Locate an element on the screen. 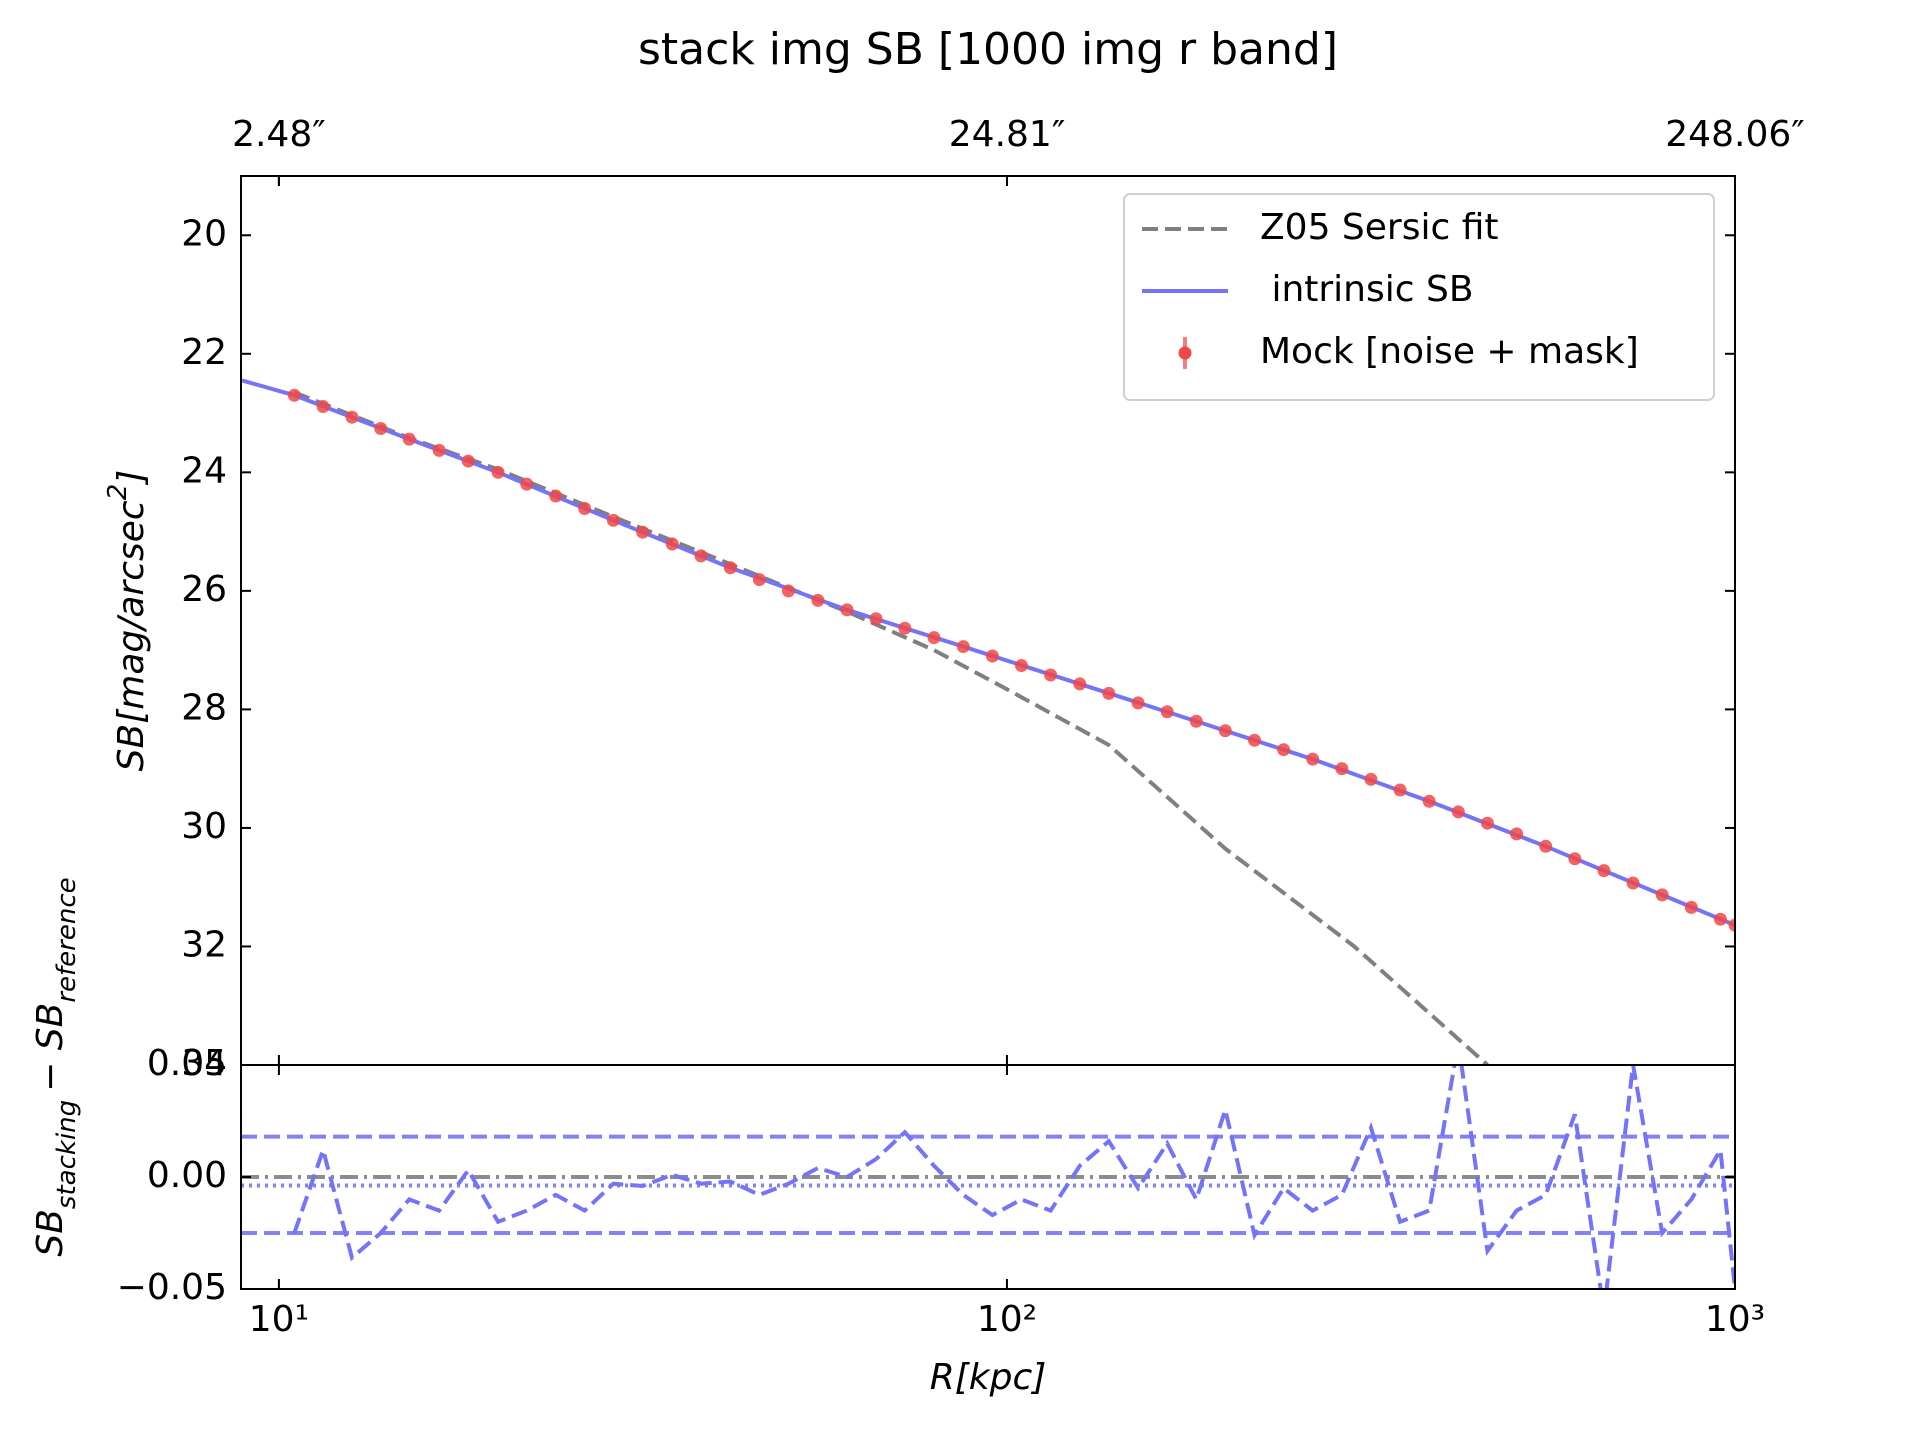 Image resolution: width=1920 pixels, height=1440 pixels. legend-box is located at coordinates (1419, 297).